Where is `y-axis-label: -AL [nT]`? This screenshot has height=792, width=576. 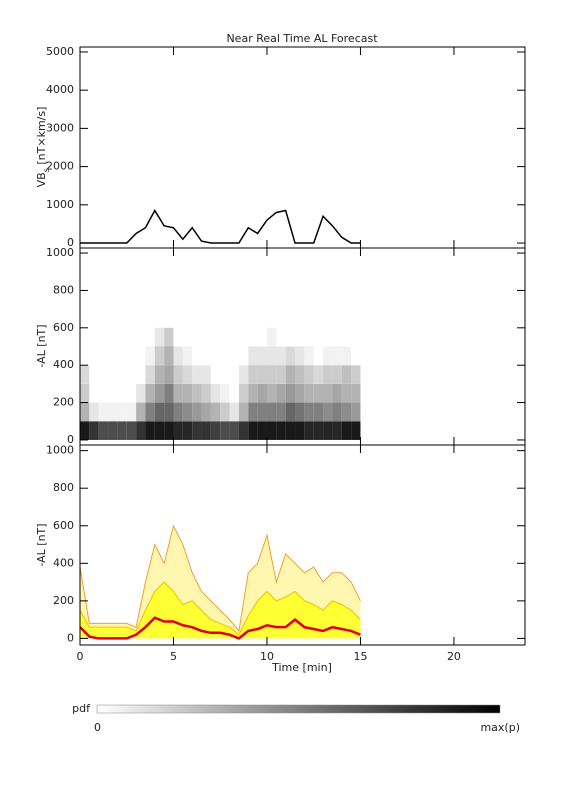
y-axis-label: -AL [nT] is located at coordinates (41, 345).